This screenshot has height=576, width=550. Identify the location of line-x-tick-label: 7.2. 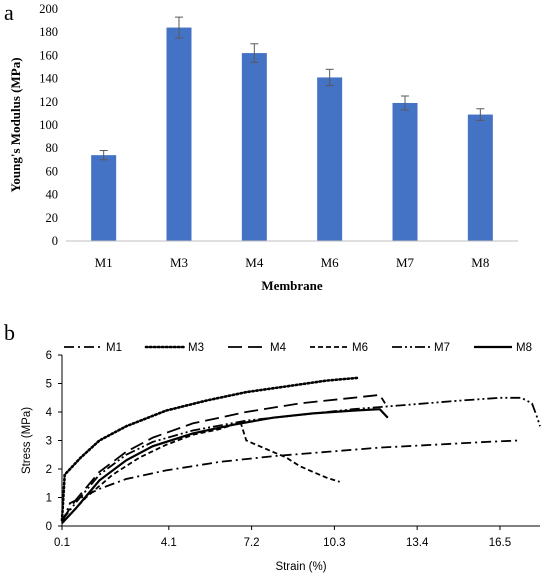
(252, 543).